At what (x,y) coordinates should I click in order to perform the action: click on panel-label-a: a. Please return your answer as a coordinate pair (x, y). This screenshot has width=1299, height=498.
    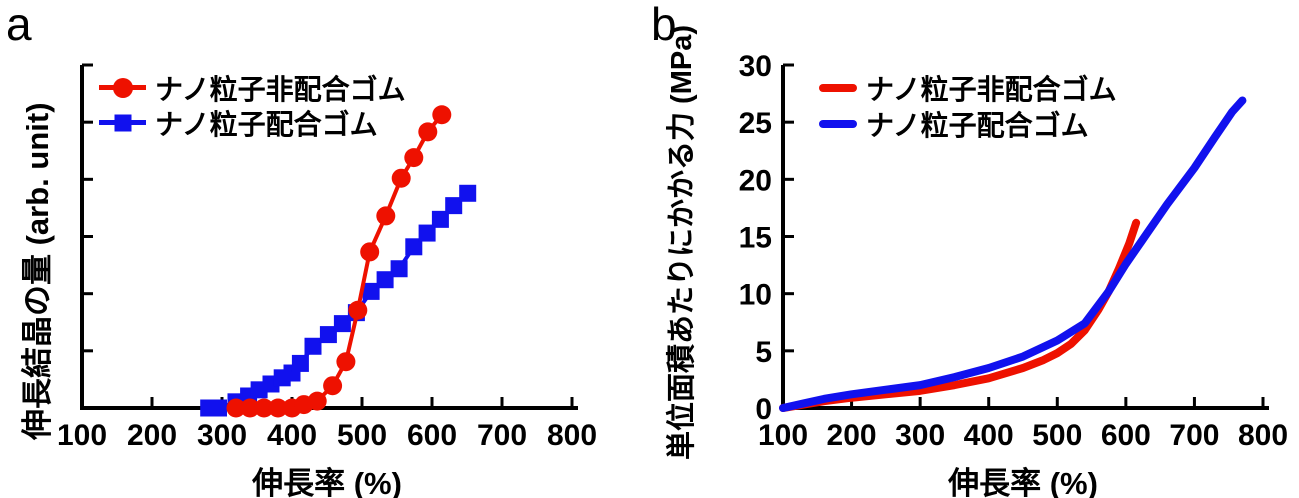
    Looking at the image, I should click on (19, 25).